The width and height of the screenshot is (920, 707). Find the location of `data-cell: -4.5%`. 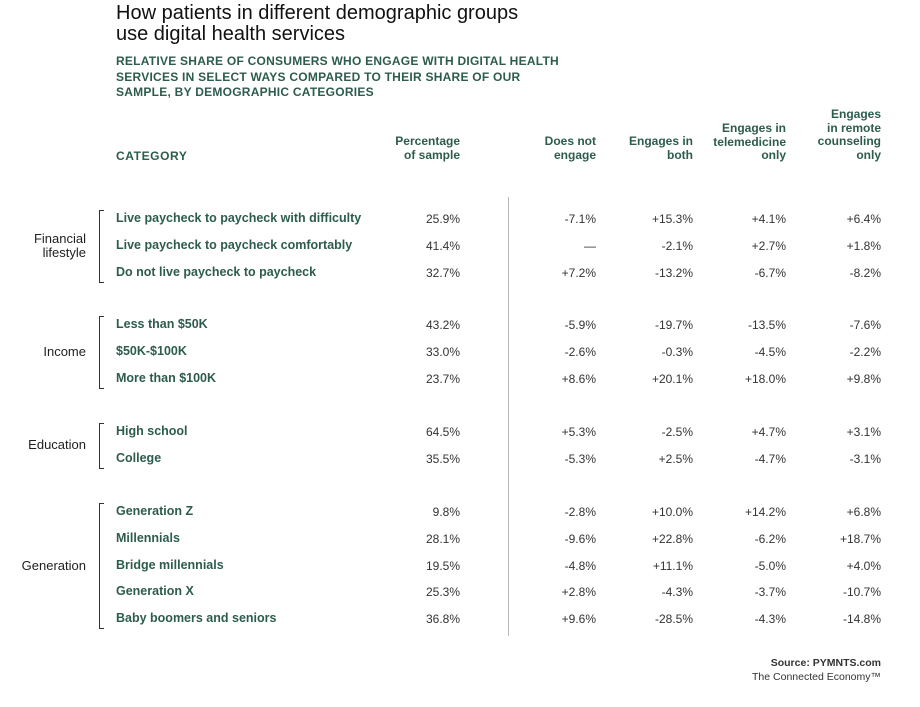

data-cell: -4.5% is located at coordinates (770, 351).